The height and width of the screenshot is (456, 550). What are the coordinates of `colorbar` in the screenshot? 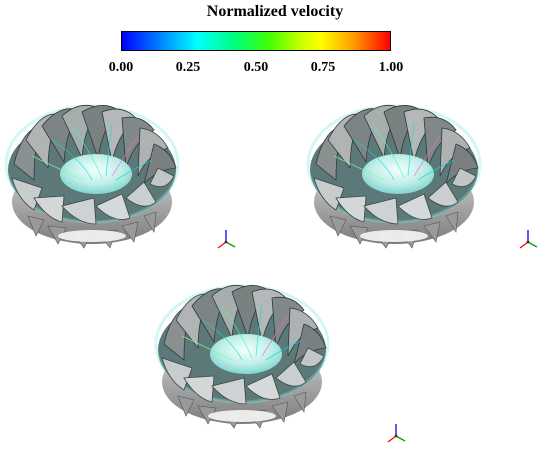 It's located at (256, 41).